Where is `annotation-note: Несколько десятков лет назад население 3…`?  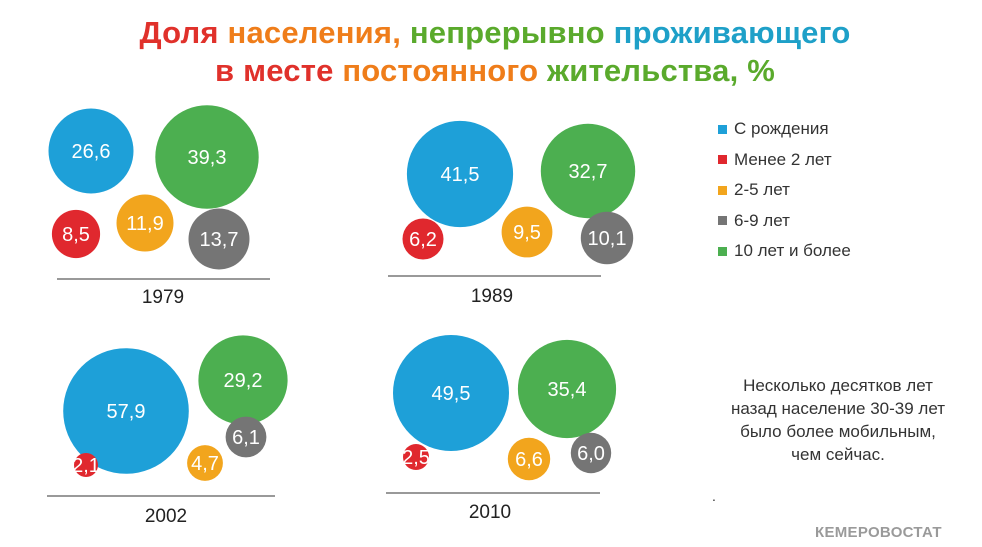
annotation-note: Несколько десятков лет назад население 3… is located at coordinates (838, 420).